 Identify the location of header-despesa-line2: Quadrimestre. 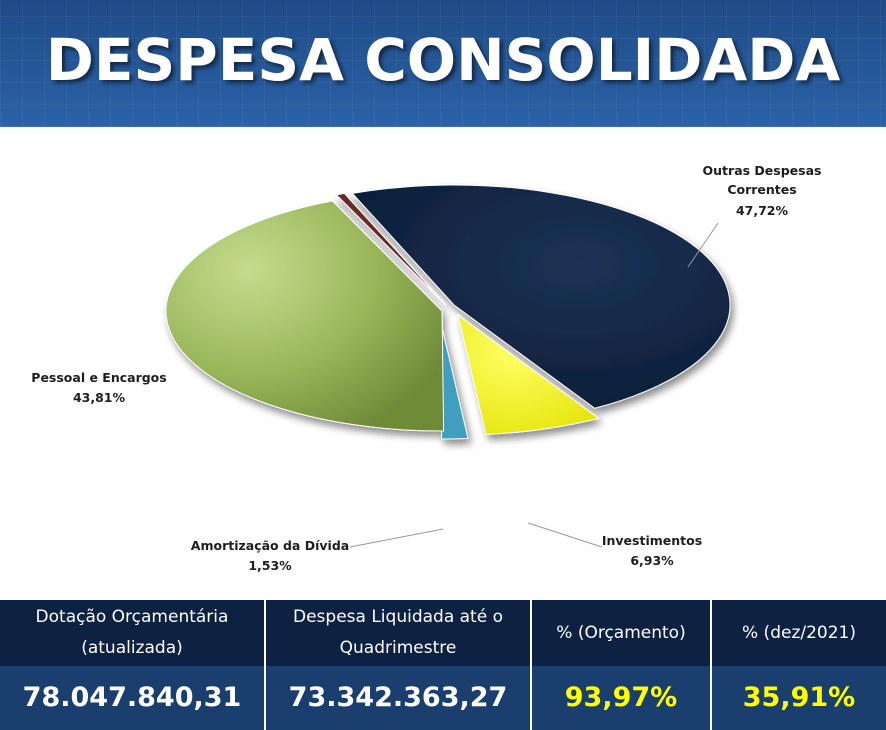
(398, 648).